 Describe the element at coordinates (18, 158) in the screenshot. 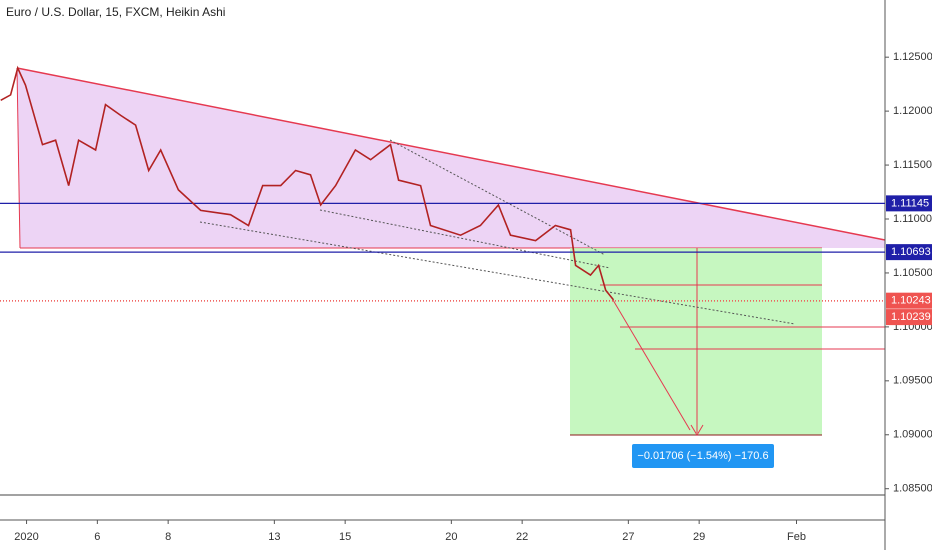

I see `pattern-left` at that location.